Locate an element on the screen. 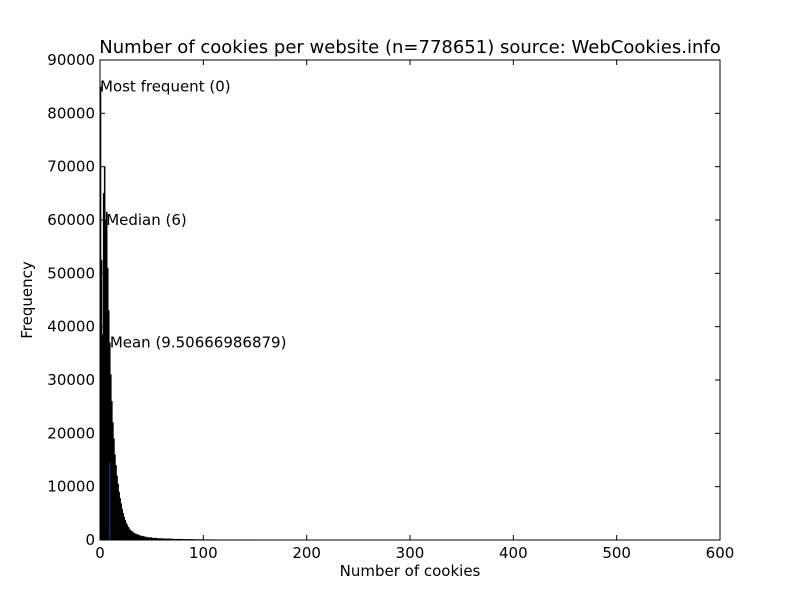  x-tick-label: 100 is located at coordinates (203, 553).